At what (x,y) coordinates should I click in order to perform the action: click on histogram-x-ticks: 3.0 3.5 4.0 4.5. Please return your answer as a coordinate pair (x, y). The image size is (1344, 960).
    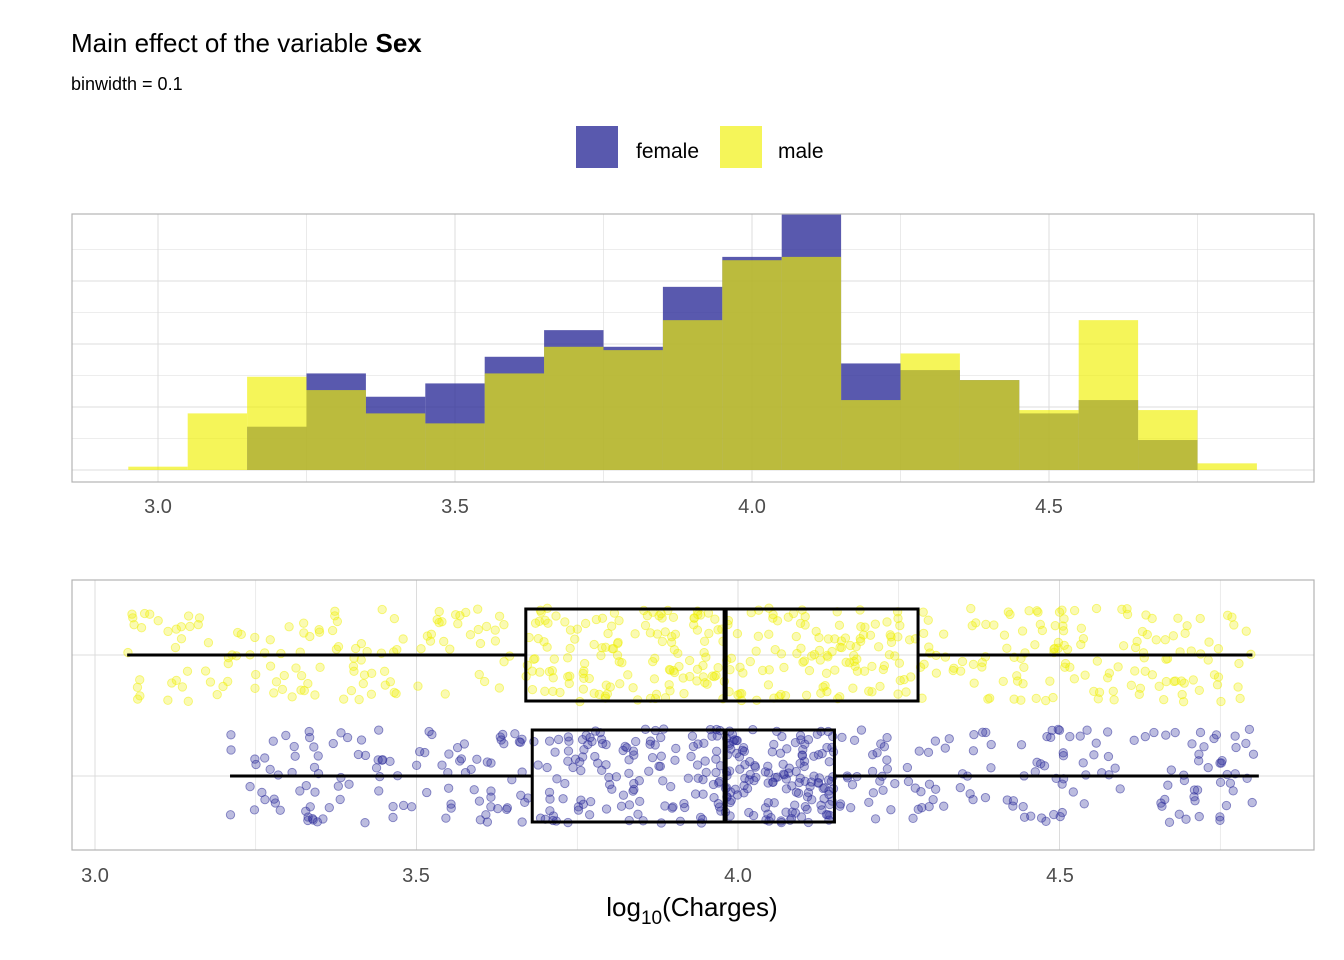
    Looking at the image, I should click on (603, 507).